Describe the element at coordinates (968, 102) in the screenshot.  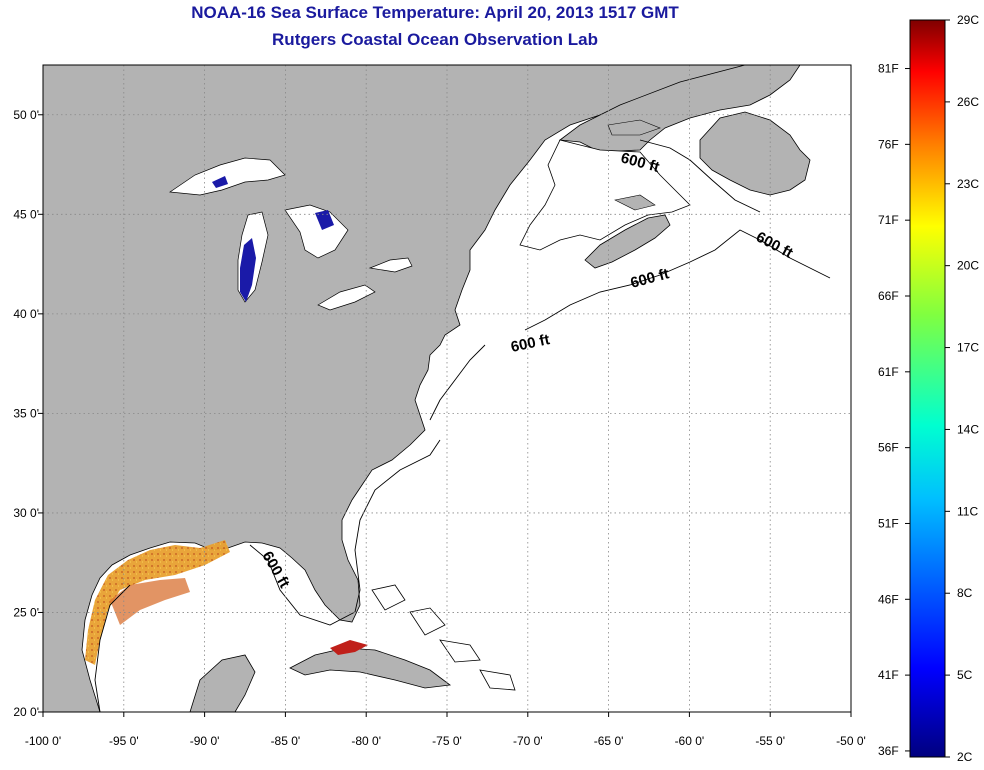
I see `colorbar-celsius-label: 26C` at that location.